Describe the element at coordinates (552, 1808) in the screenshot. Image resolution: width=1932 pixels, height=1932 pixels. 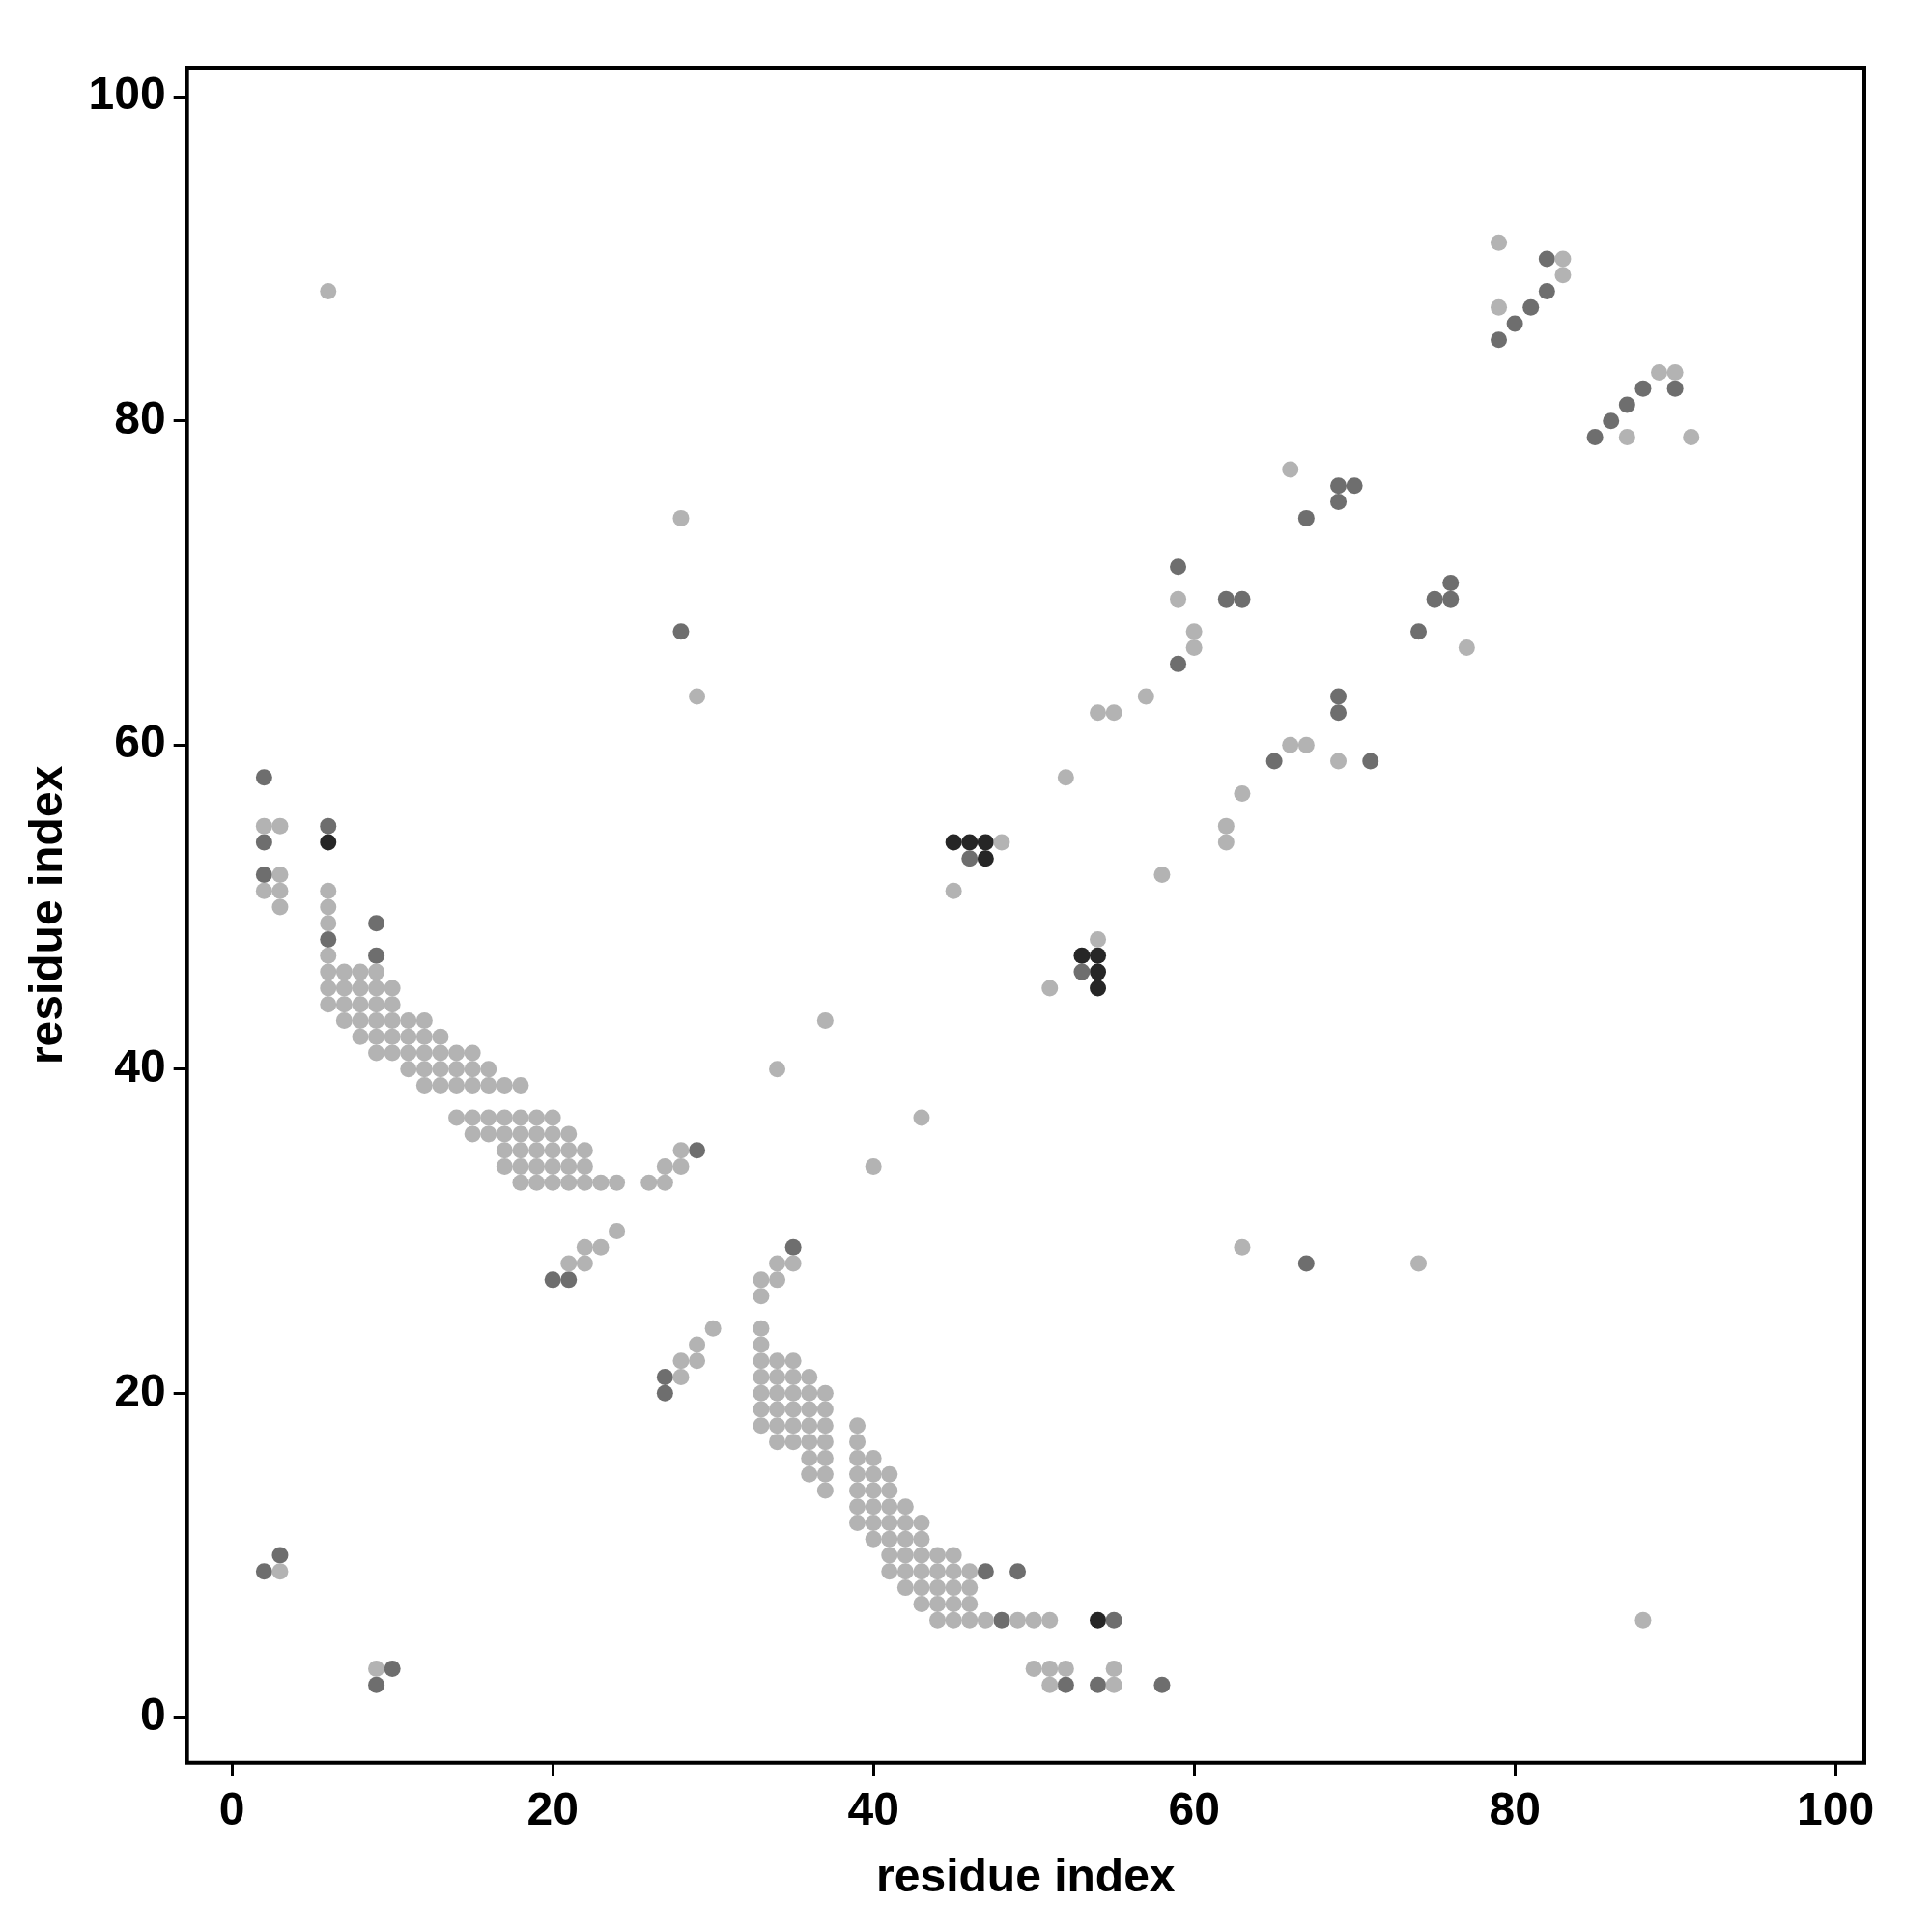
I see `x-tick-label: 20` at that location.